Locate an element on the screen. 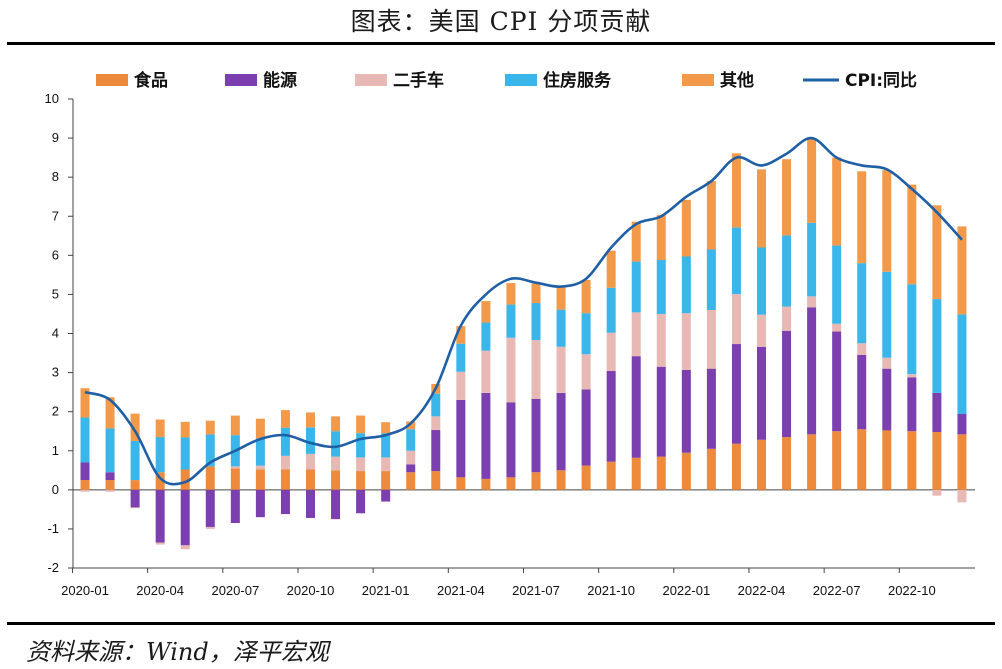 The width and height of the screenshot is (1002, 669). legend-label: 能源 is located at coordinates (280, 80).